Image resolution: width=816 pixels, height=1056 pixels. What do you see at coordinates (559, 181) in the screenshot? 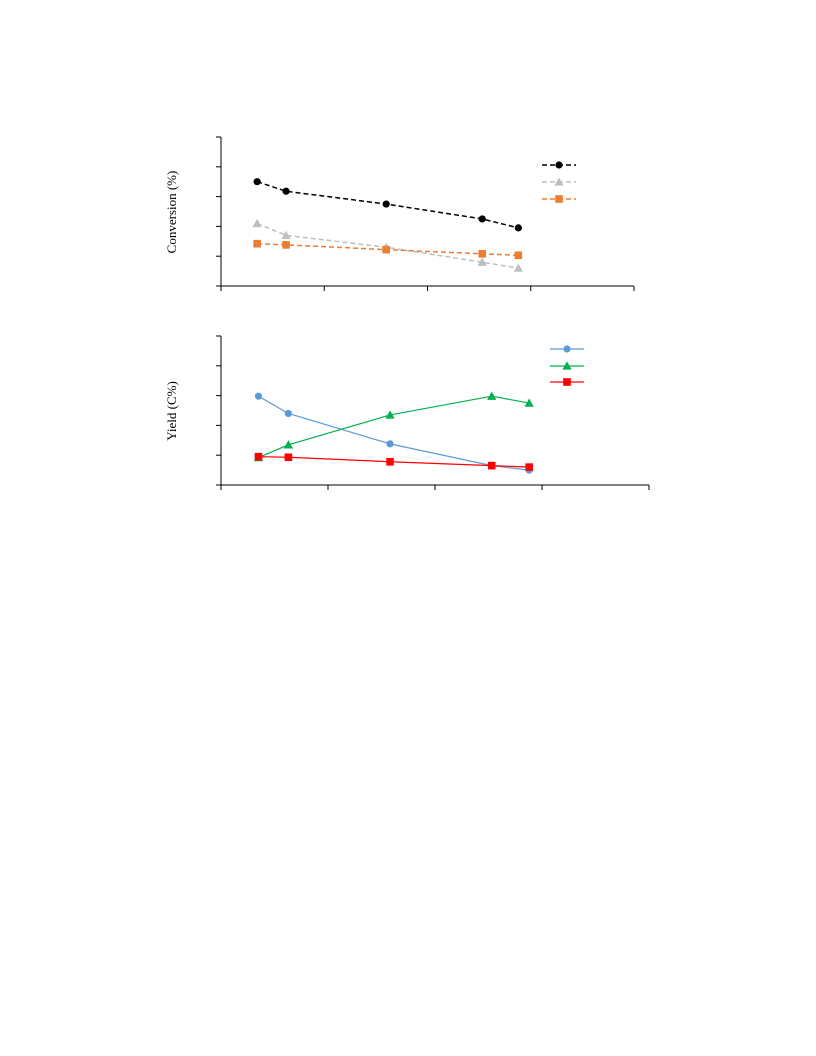
I see `conversion-legend-2-marker` at bounding box center [559, 181].